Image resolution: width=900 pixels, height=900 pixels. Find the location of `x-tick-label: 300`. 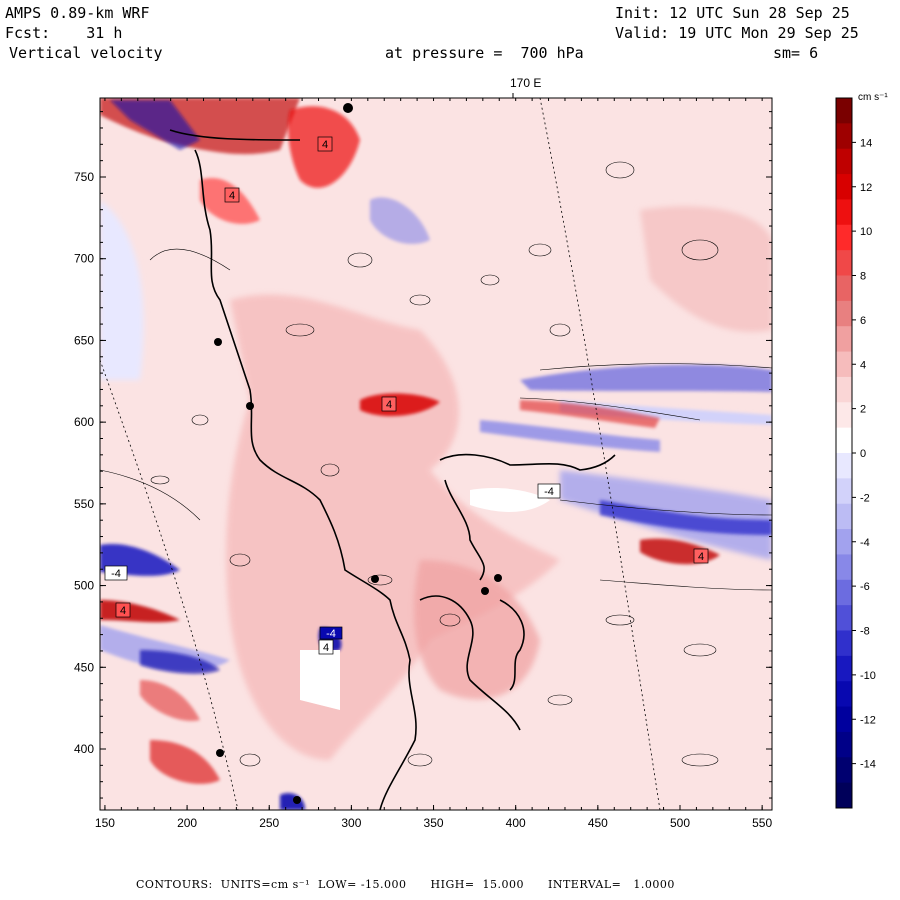

x-tick-label: 300 is located at coordinates (351, 823).